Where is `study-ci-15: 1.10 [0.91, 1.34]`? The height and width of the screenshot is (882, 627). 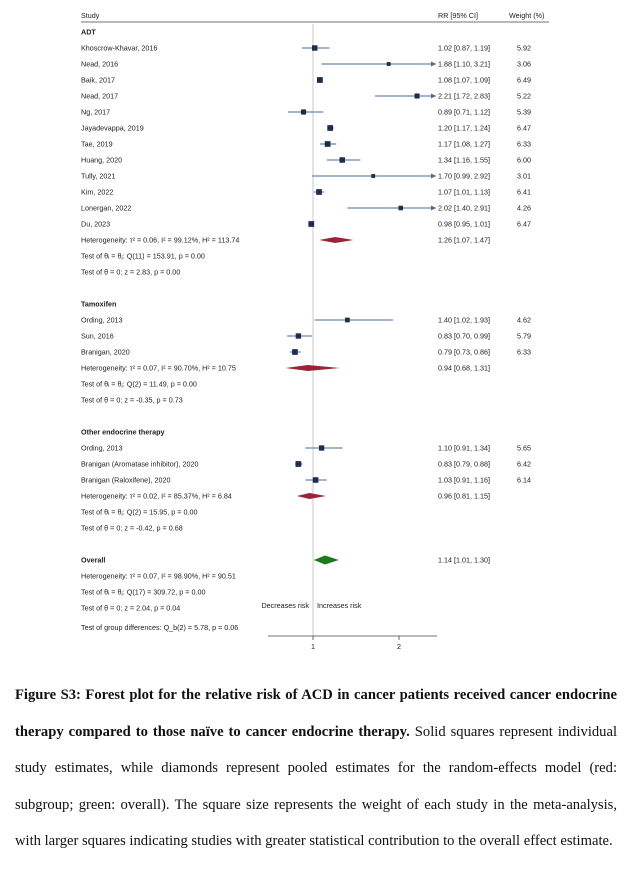
study-ci-15: 1.10 [0.91, 1.34] is located at coordinates (464, 448).